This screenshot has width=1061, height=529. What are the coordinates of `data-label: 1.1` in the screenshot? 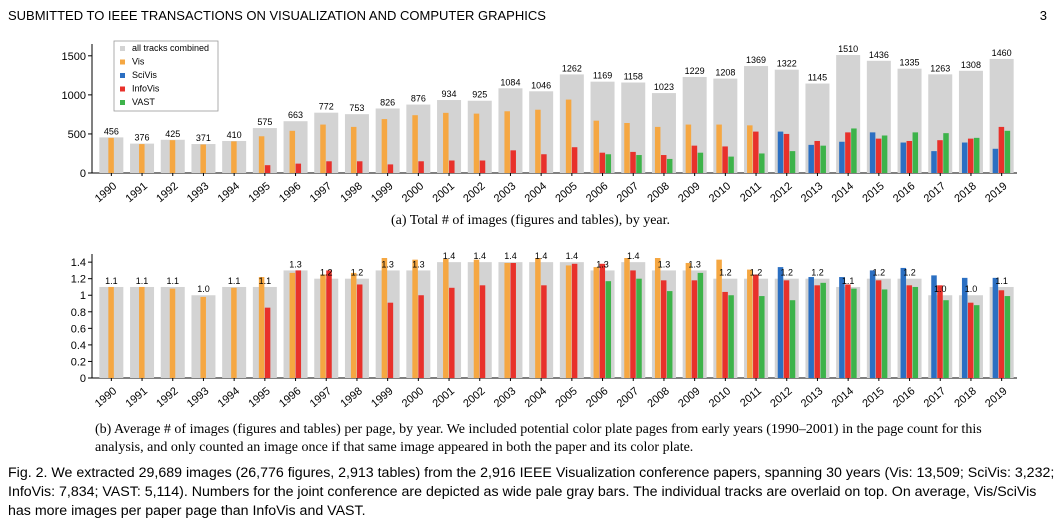 It's located at (111, 281).